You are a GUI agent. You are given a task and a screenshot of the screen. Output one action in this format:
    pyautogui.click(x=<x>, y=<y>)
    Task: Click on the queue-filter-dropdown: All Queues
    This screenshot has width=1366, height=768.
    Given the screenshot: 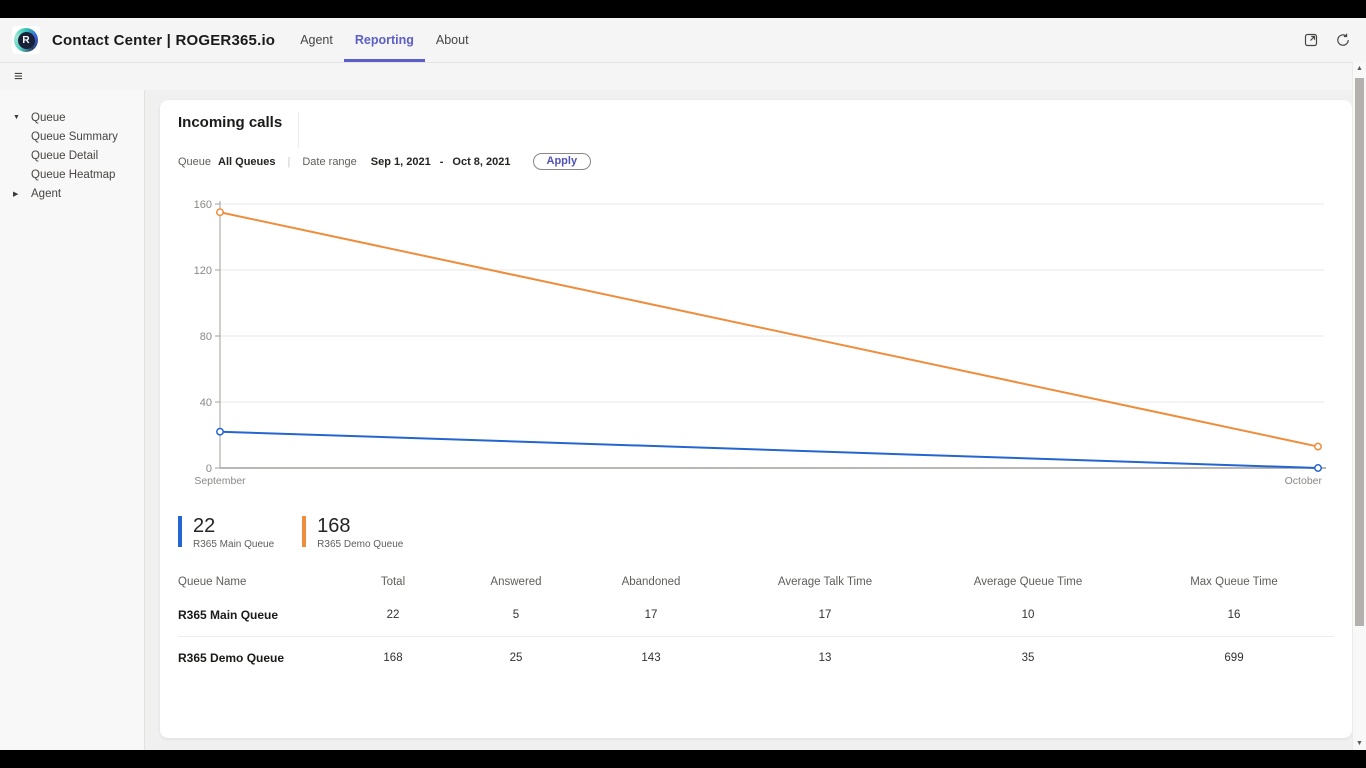 What is the action you would take?
    pyautogui.click(x=247, y=161)
    